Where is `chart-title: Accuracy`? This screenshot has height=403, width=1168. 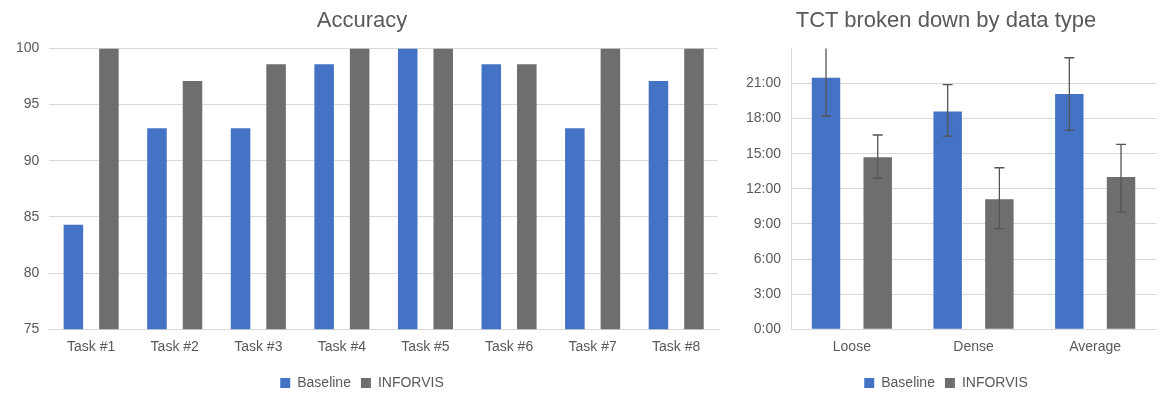
chart-title: Accuracy is located at coordinates (362, 20).